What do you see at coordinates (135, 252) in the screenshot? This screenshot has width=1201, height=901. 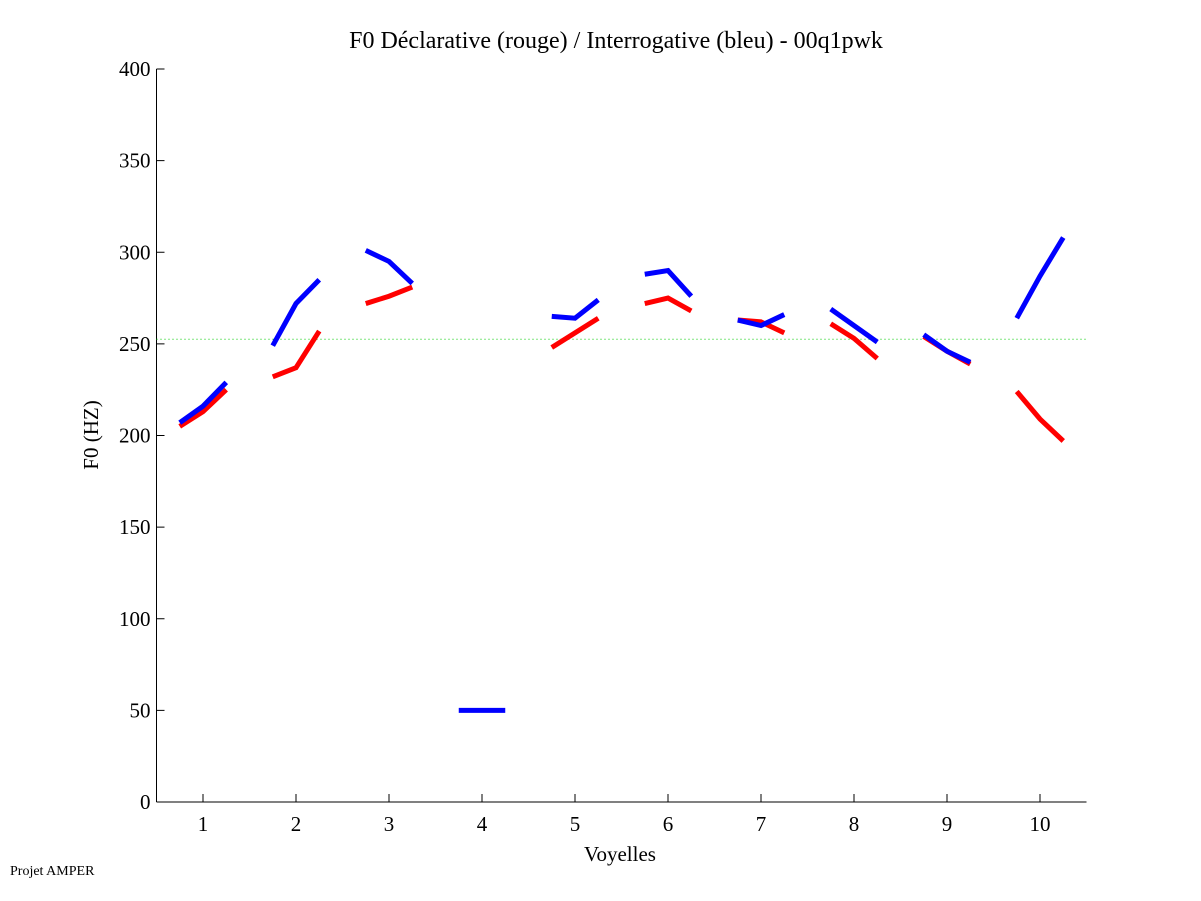 I see `y-tick-label: 300` at bounding box center [135, 252].